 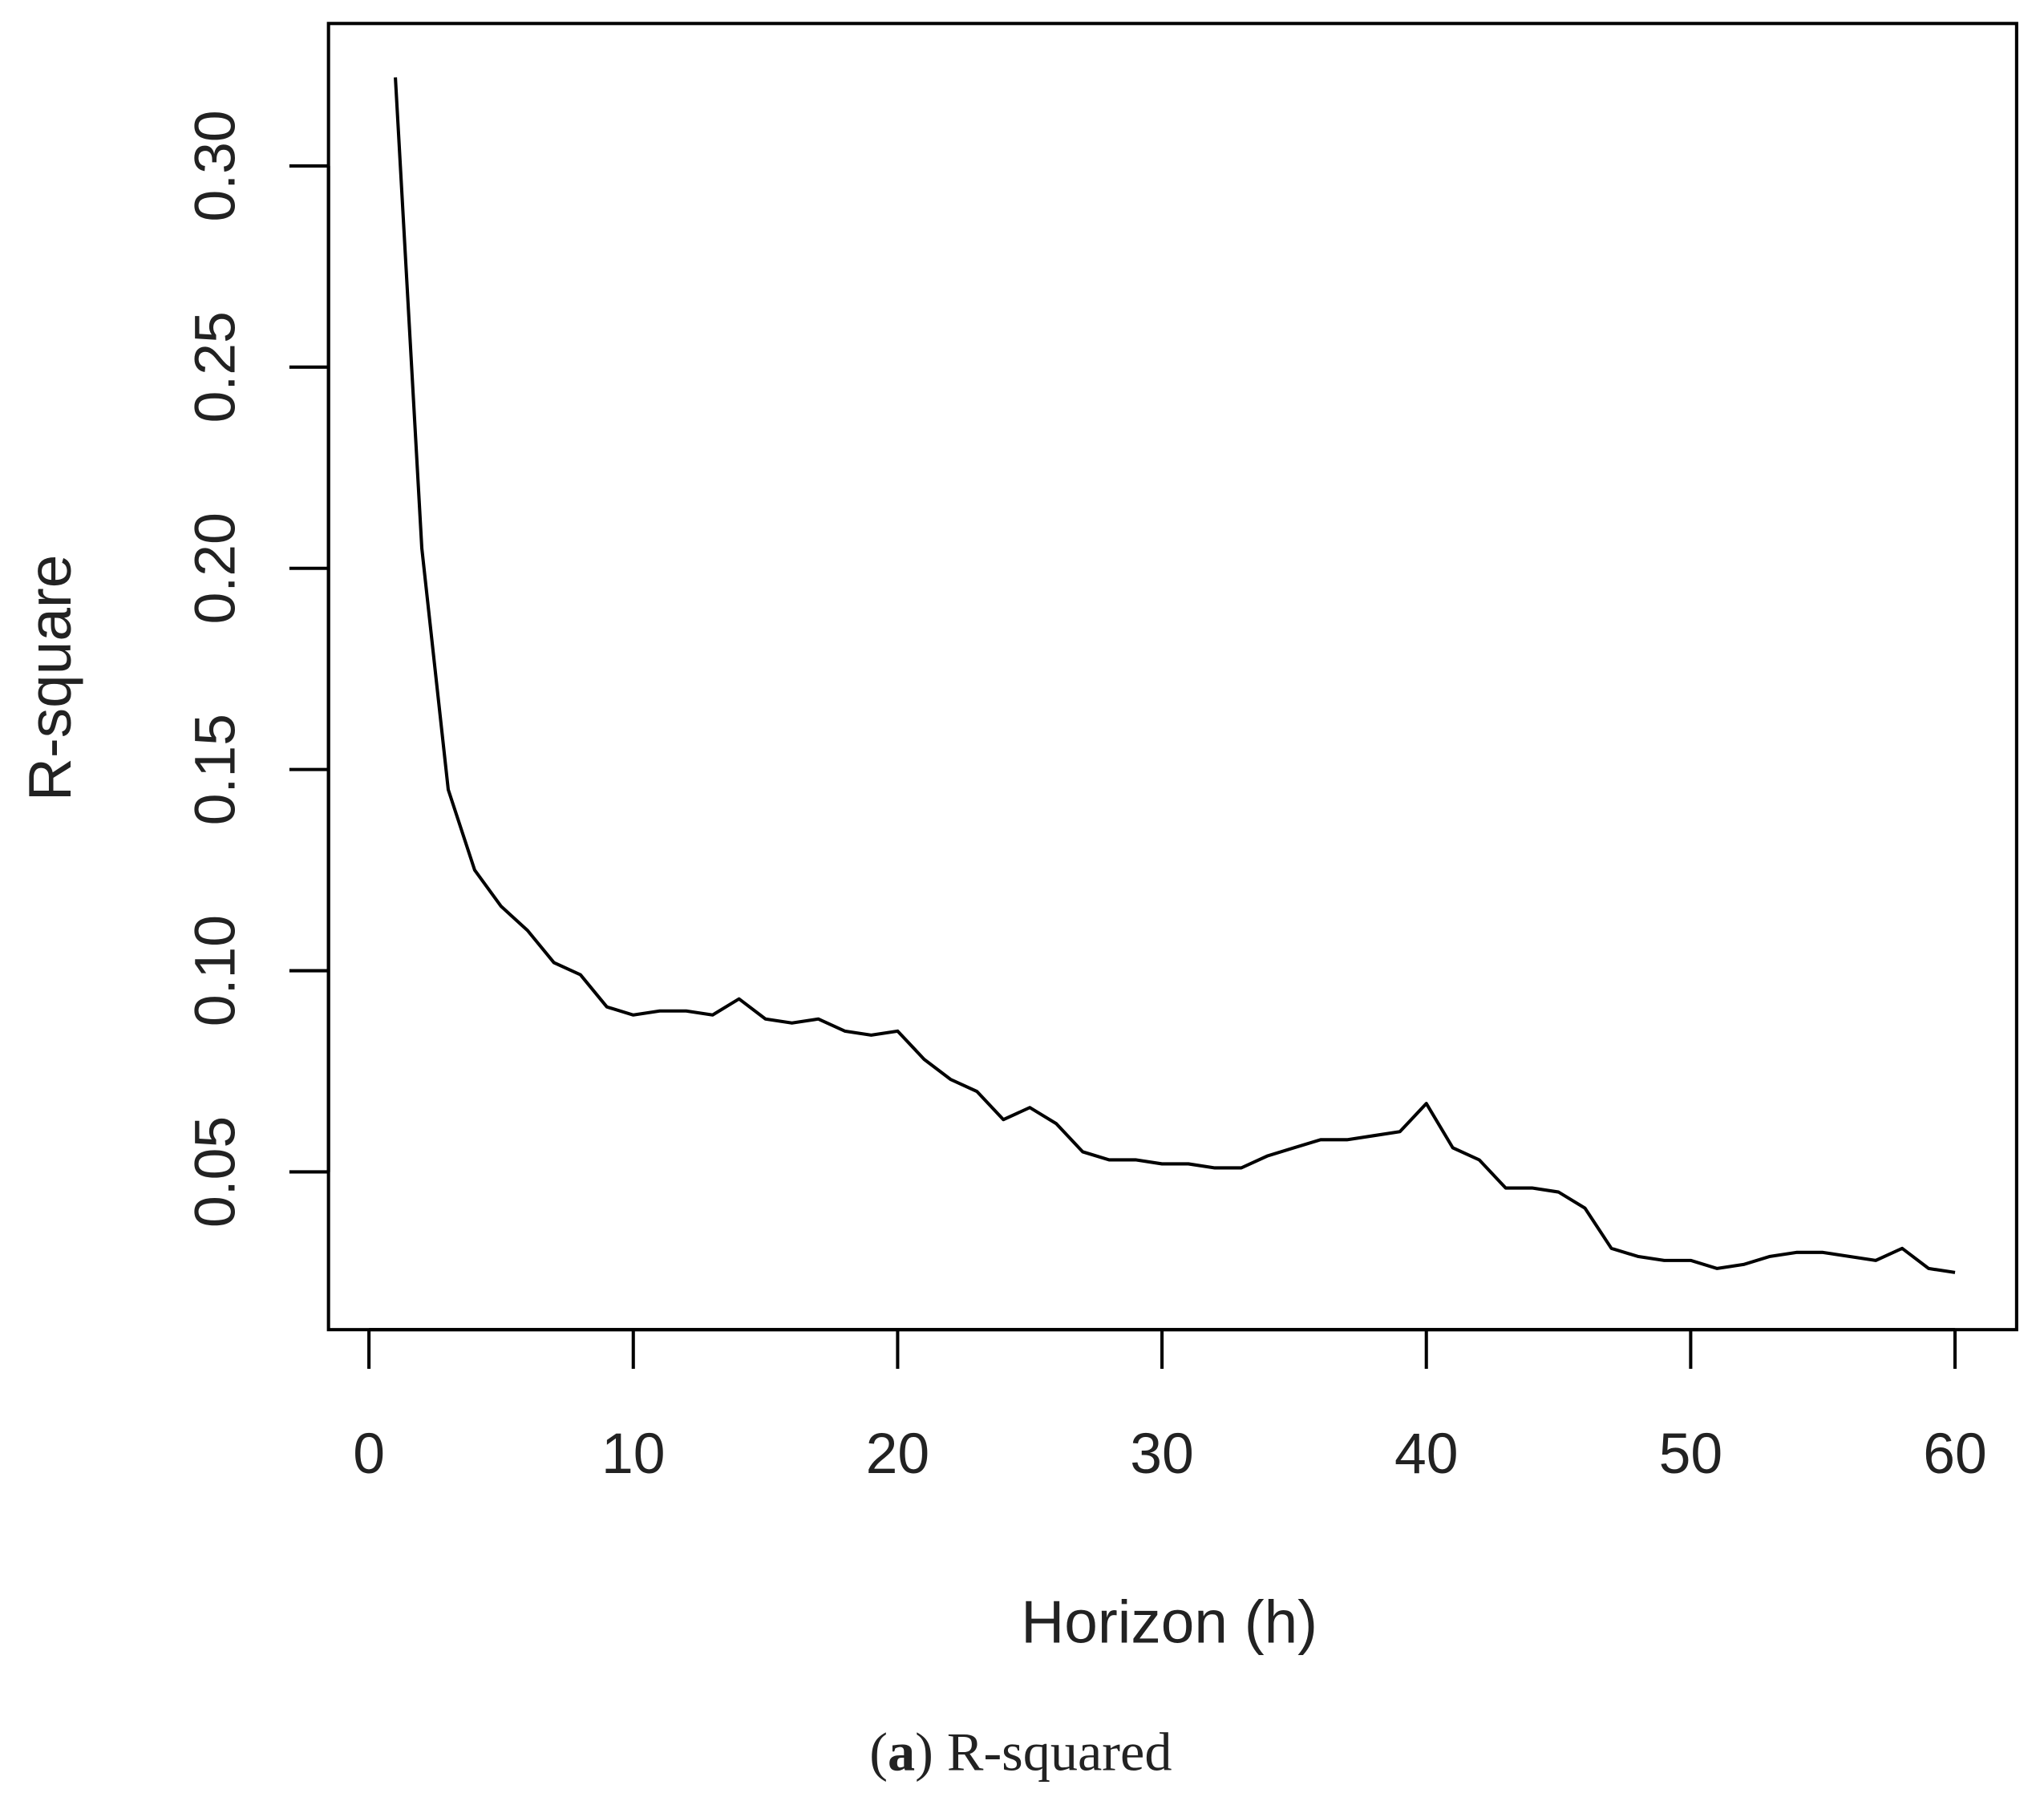 What do you see at coordinates (633, 1454) in the screenshot?
I see `x-tick-label: 10` at bounding box center [633, 1454].